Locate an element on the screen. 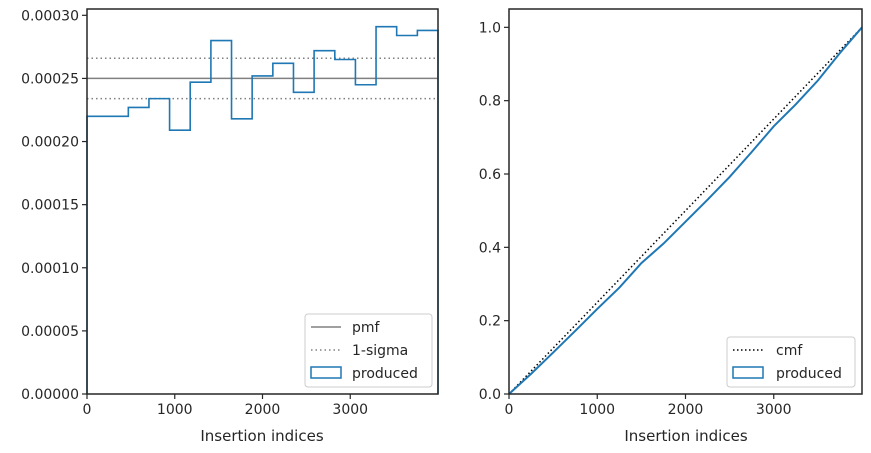 This screenshot has width=871, height=453. right-y-tick-label: 0.2 is located at coordinates (490, 322).